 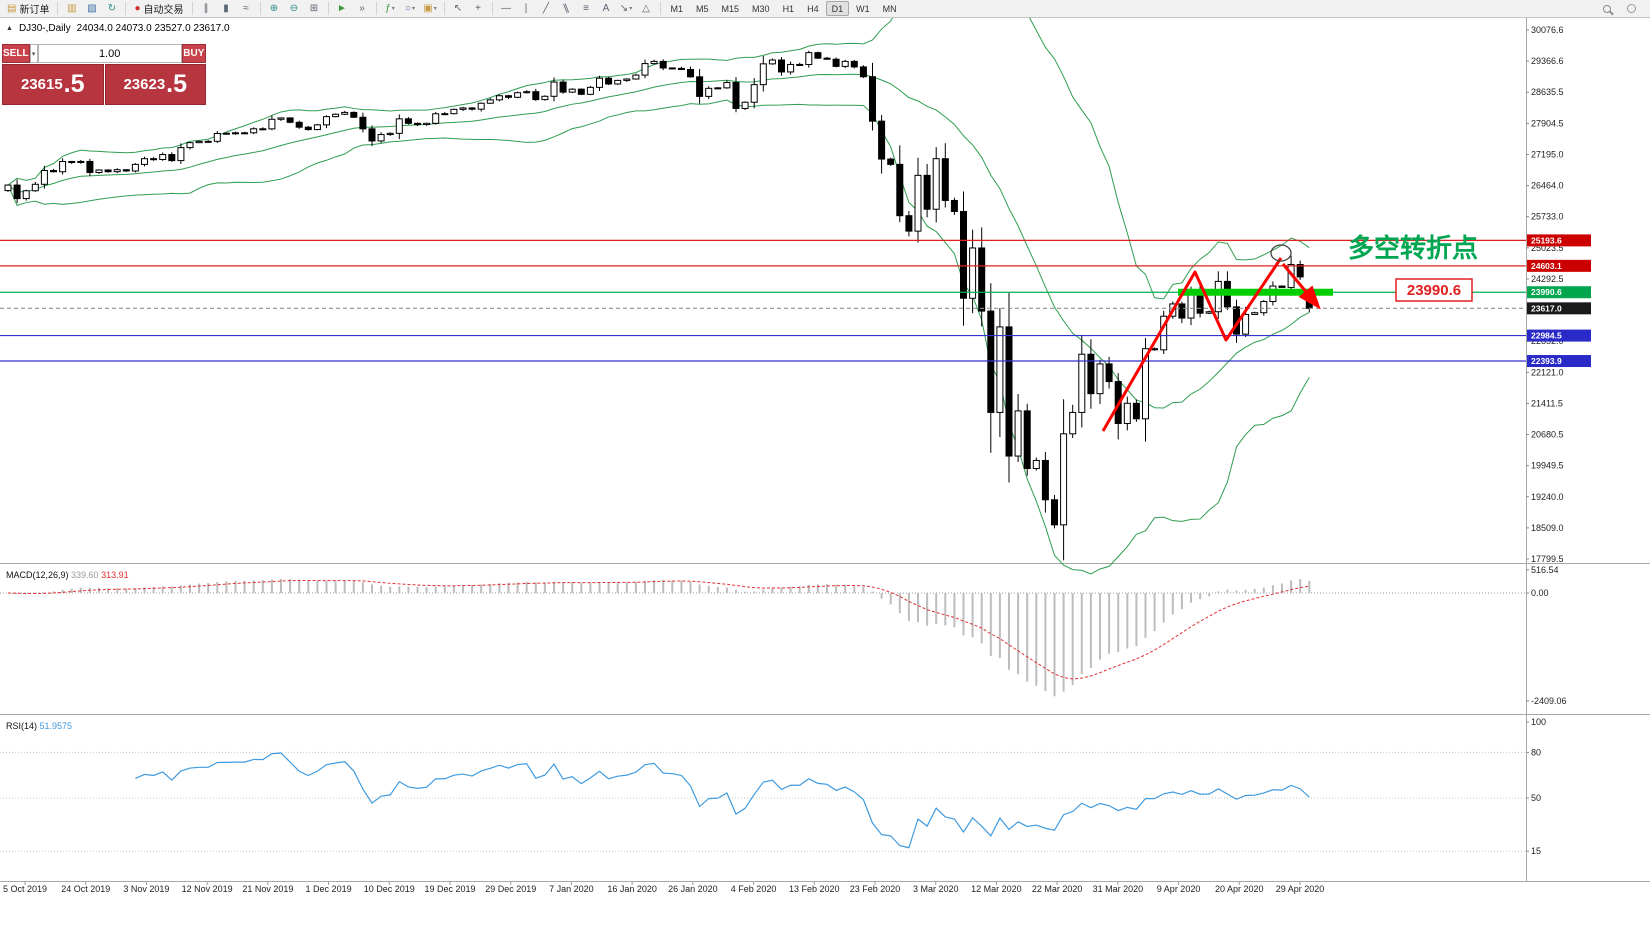 I want to click on templates-button: ▣ ▾, so click(x=430, y=9).